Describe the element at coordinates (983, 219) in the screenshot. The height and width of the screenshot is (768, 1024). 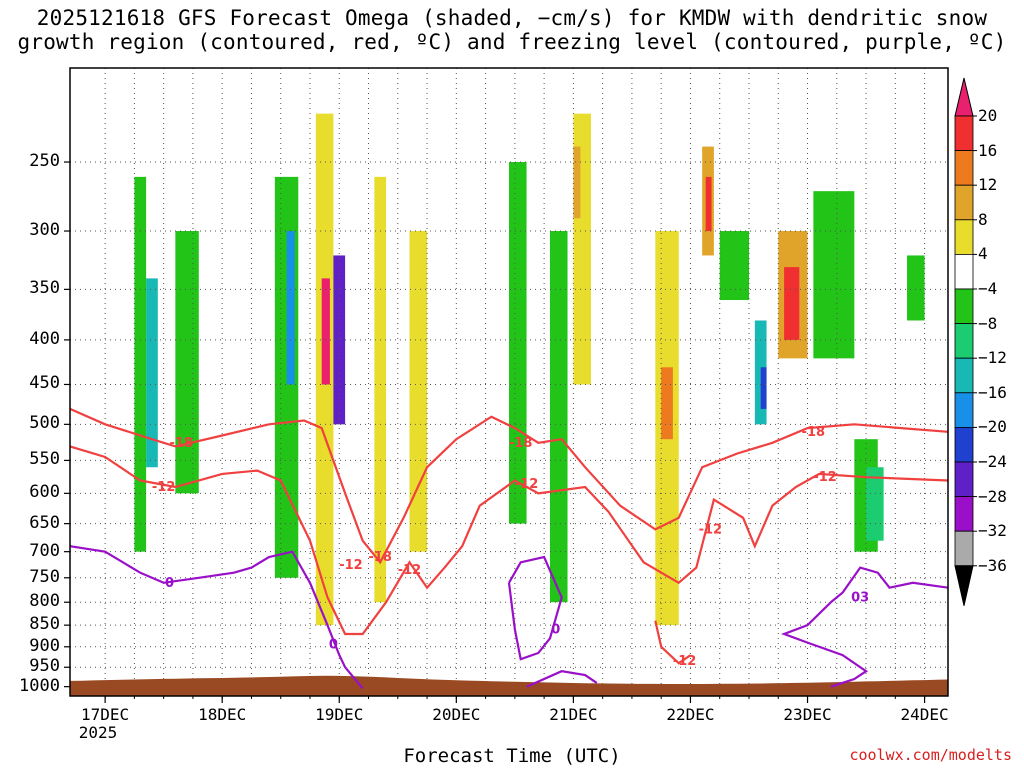
I see `colorbar-label: 8` at that location.